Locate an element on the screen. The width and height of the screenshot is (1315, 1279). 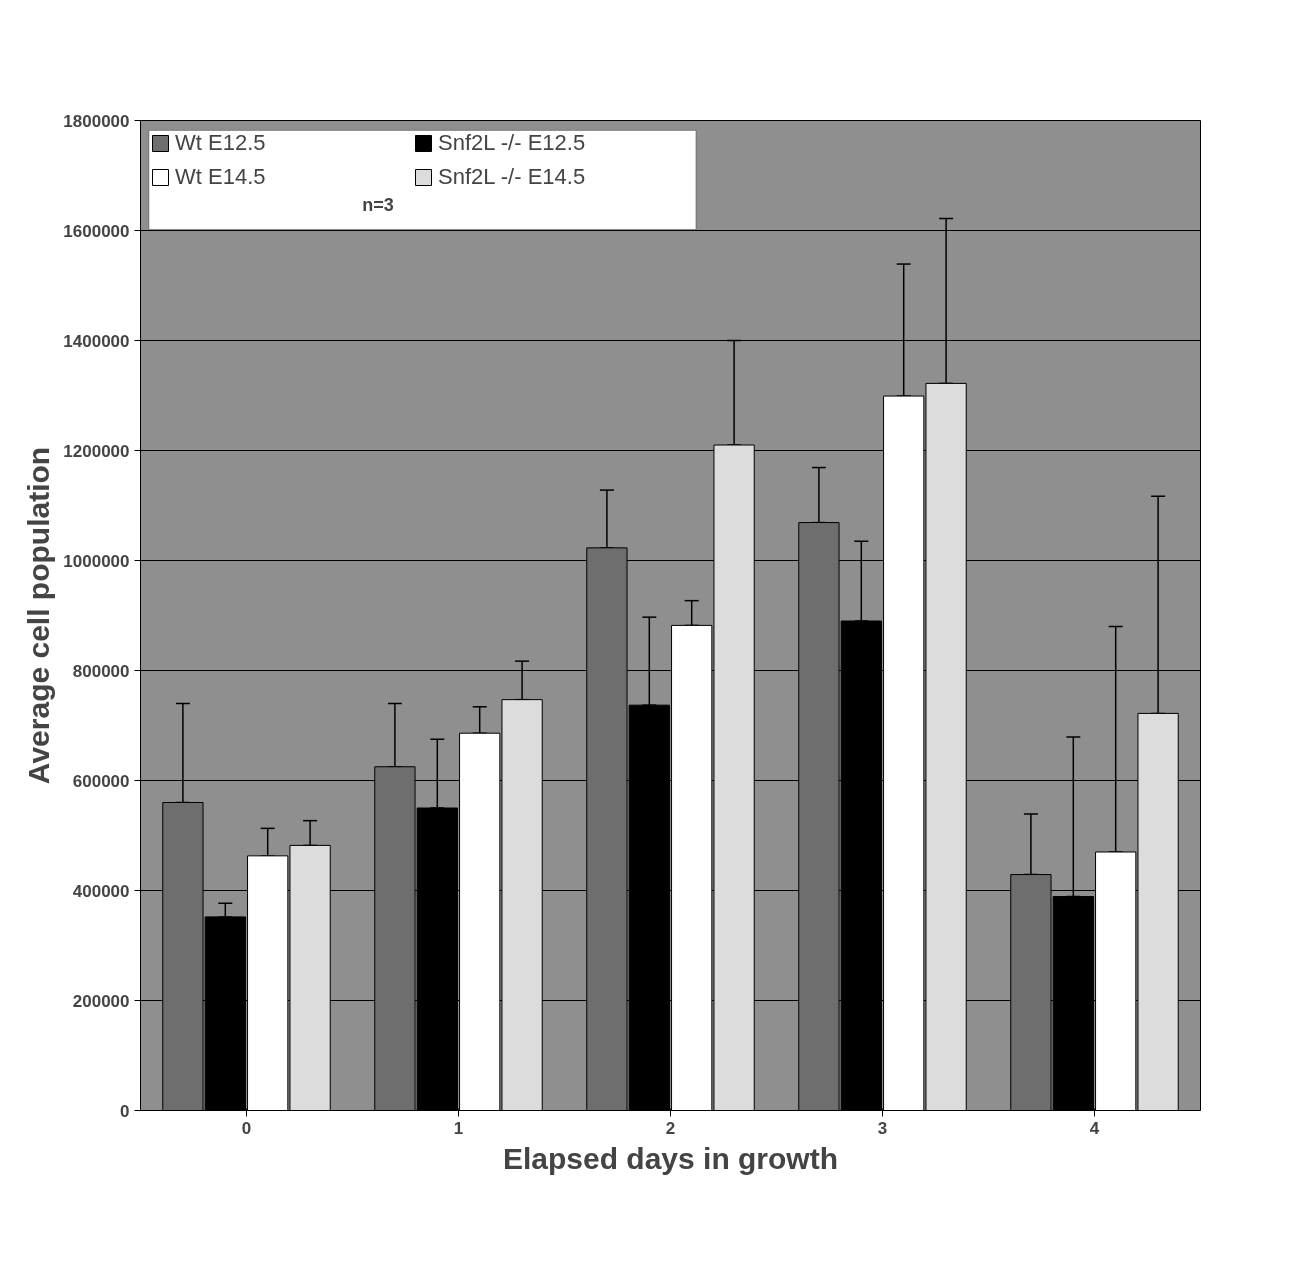
y-tick-label: 1800000 is located at coordinates (96, 121).